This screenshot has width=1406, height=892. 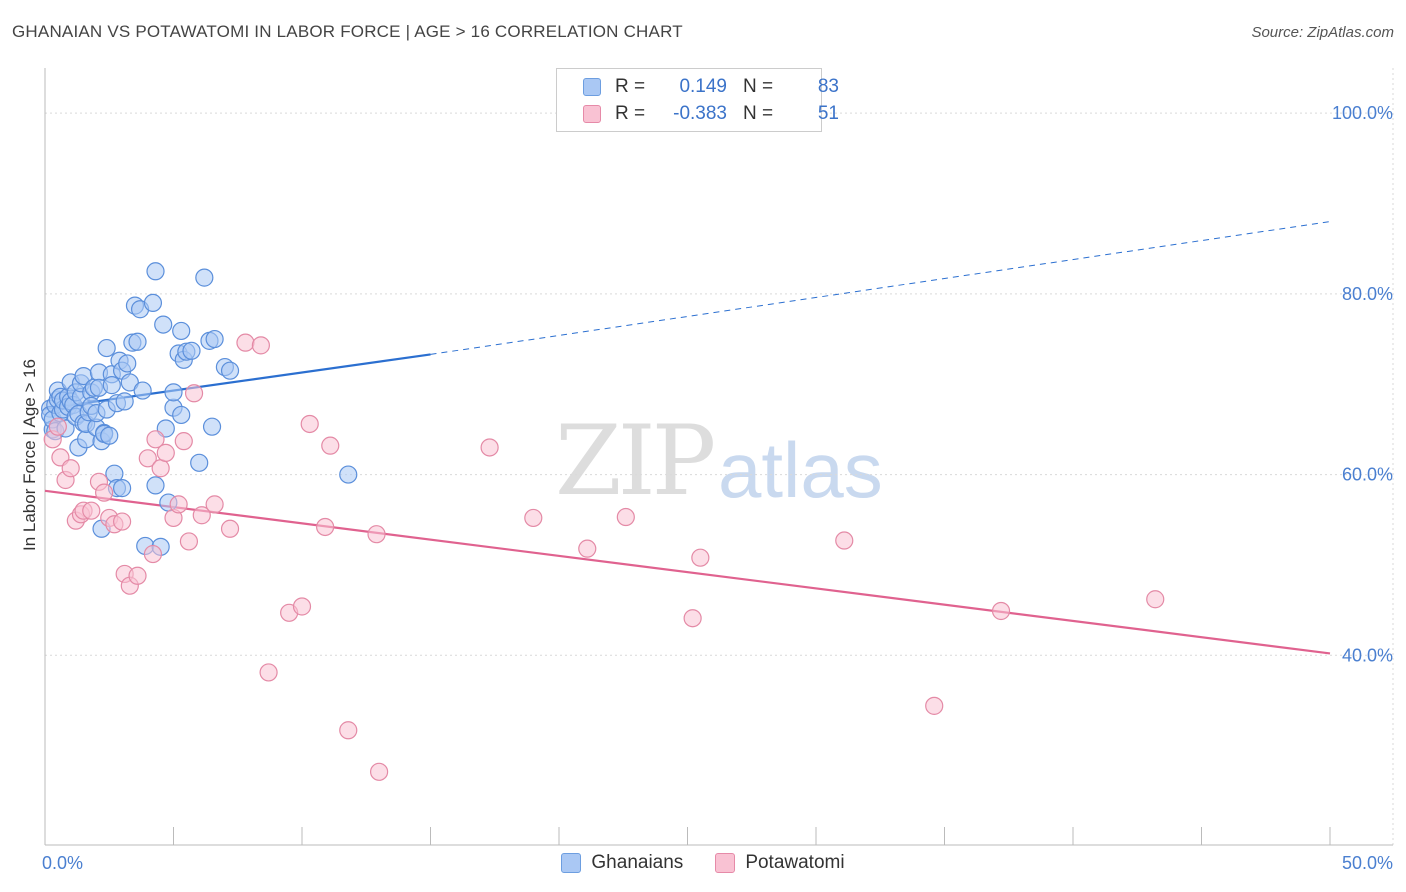 What do you see at coordinates (800, 470) in the screenshot?
I see `watermark-atlas: atlas` at bounding box center [800, 470].